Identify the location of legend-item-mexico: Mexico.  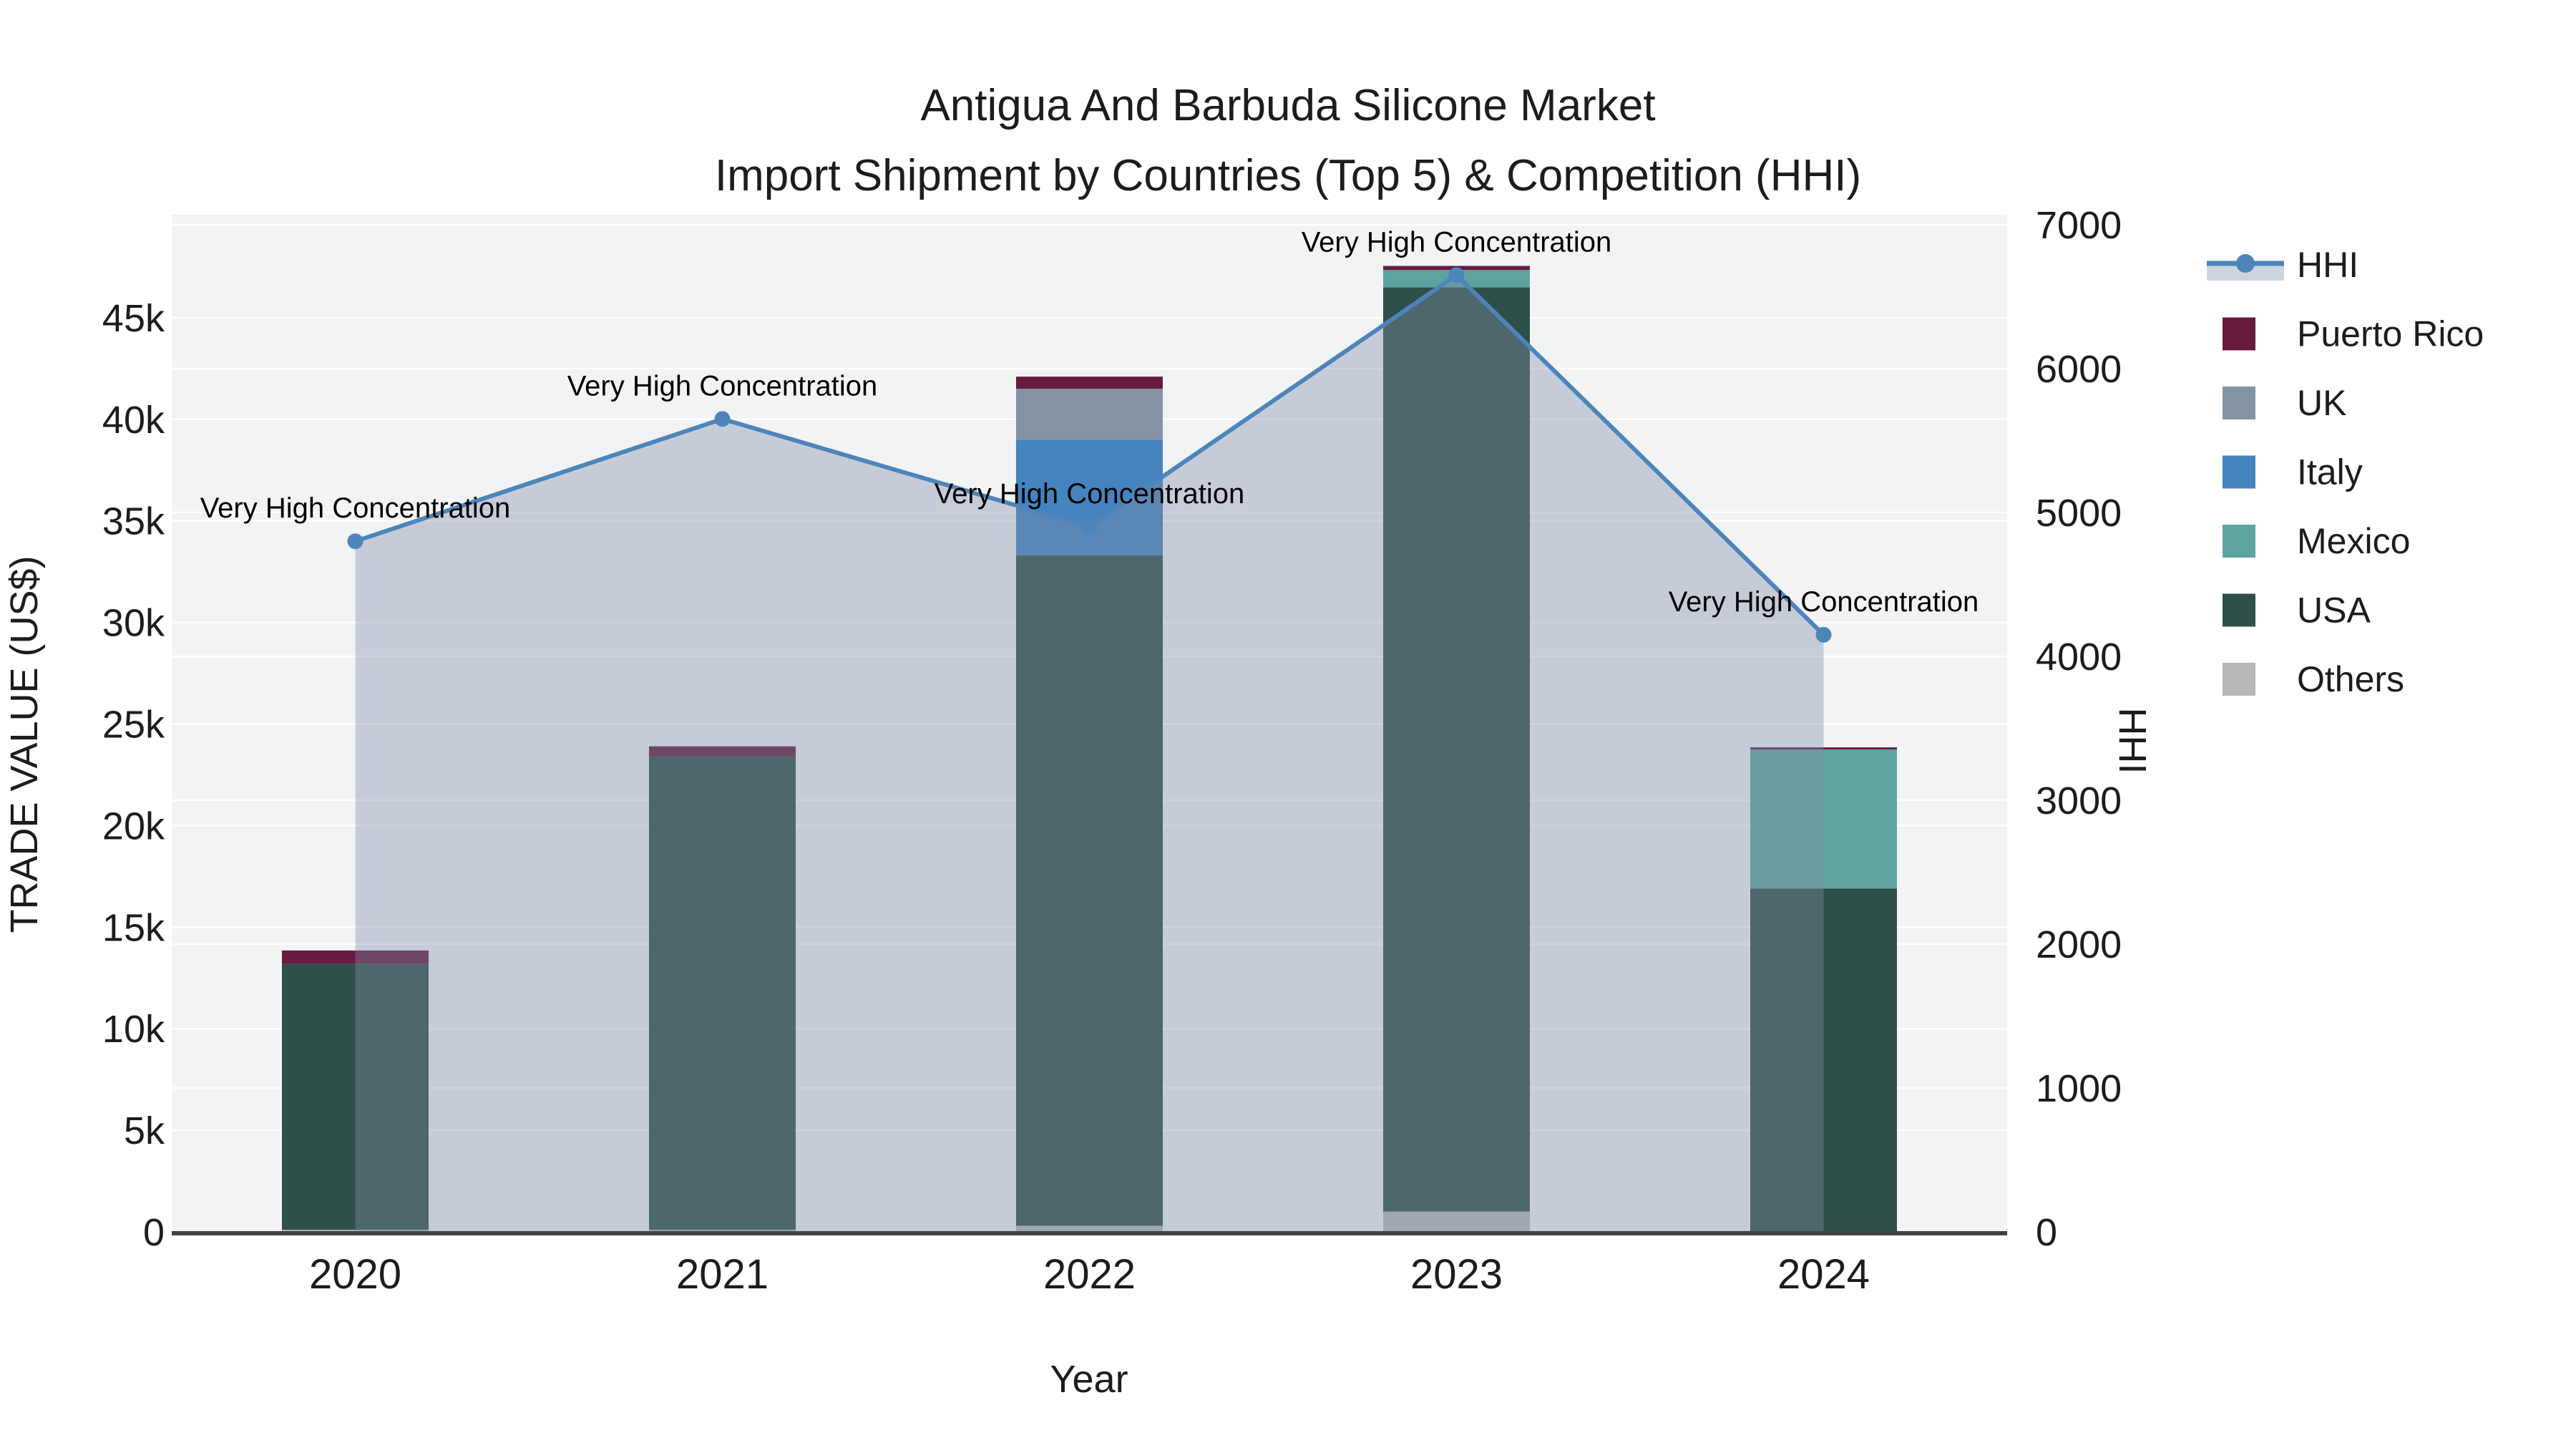
(2316, 541).